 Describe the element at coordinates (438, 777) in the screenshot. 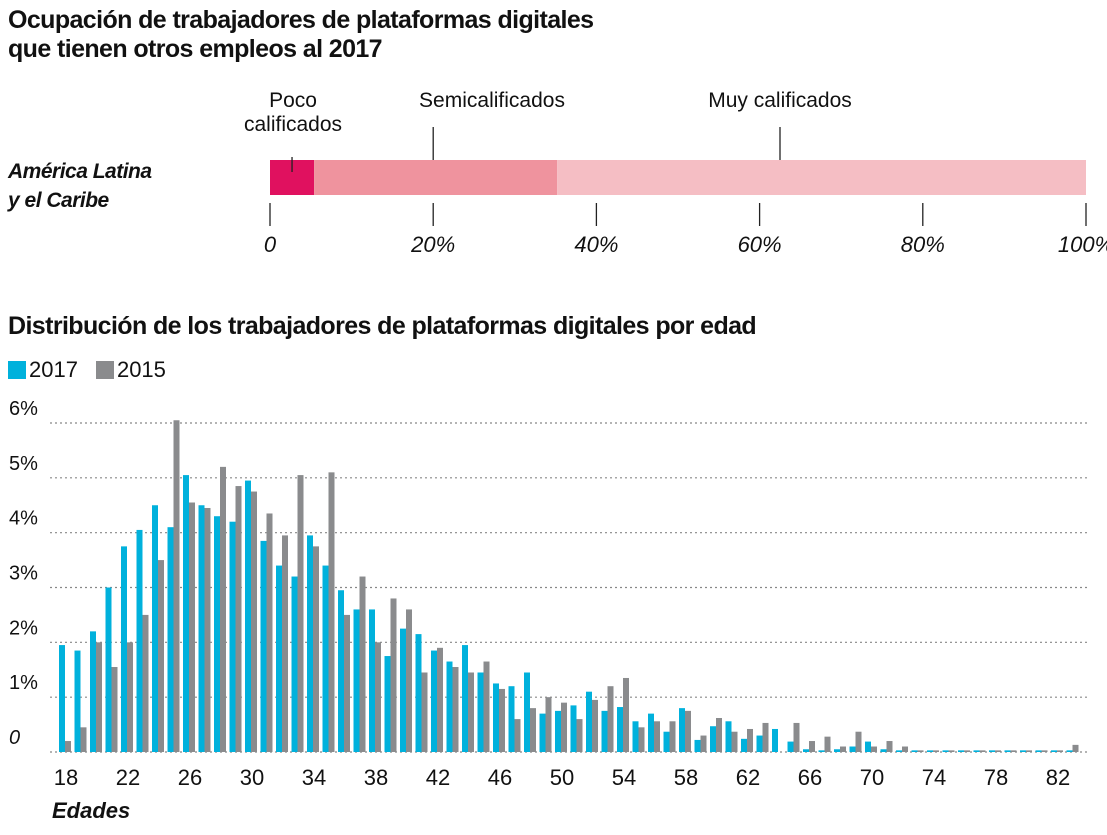

I see `x-tick-label: 42` at that location.